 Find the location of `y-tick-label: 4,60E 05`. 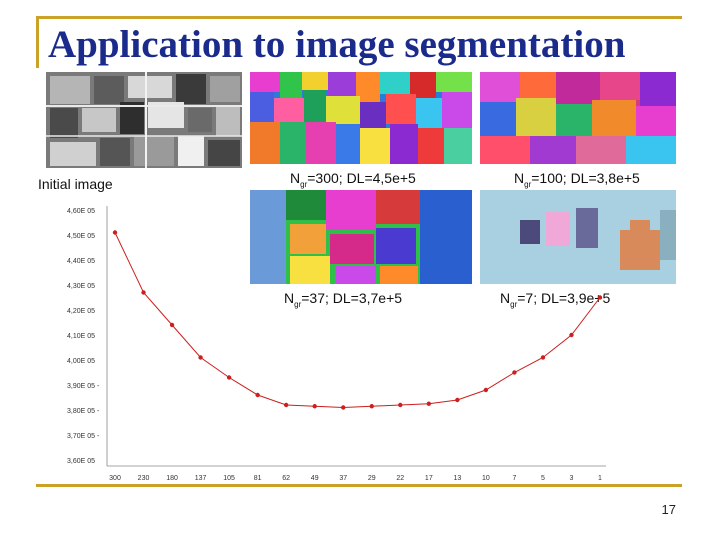

y-tick-label: 4,60E 05 is located at coordinates (81, 211).